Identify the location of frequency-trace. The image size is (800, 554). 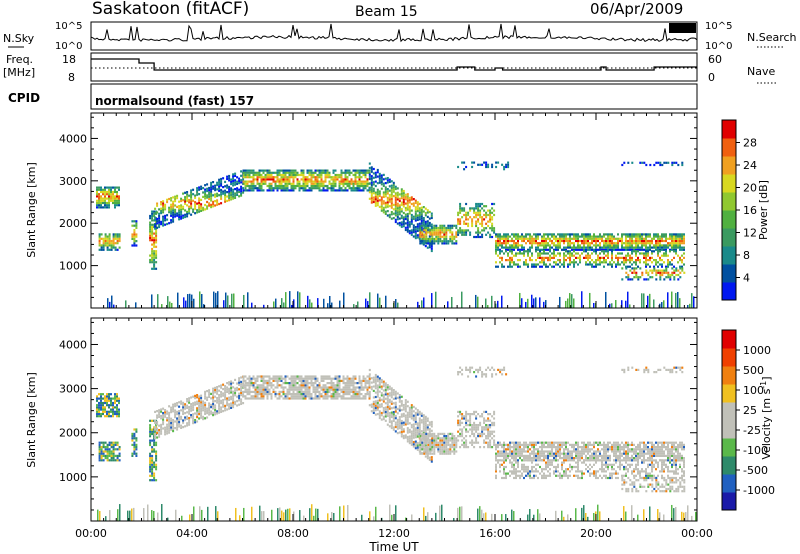
(394, 64).